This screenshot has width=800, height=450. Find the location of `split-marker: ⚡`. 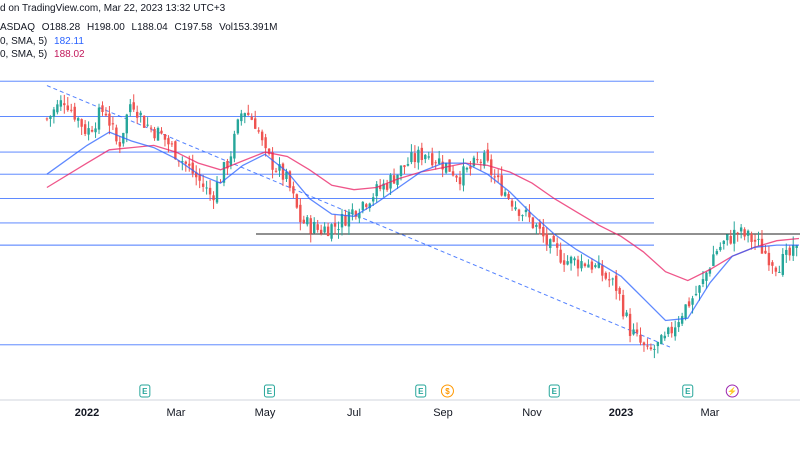

split-marker: ⚡ is located at coordinates (732, 391).